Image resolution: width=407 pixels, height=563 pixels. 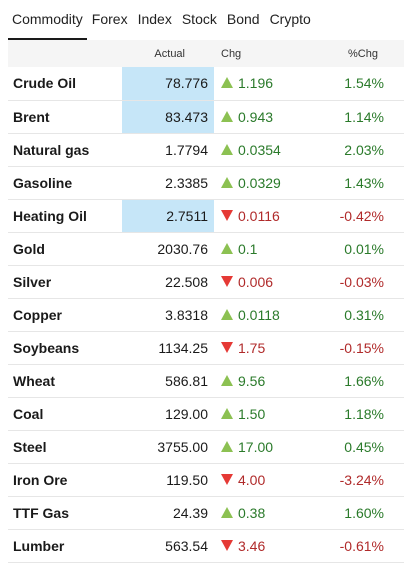 I want to click on change-value: 3.46, so click(x=252, y=545).